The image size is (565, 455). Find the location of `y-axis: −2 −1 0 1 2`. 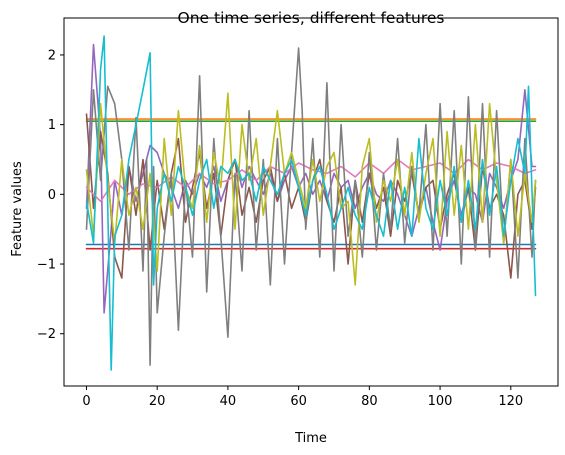

y-axis: −2 −1 0 1 2 is located at coordinates (50, 195).